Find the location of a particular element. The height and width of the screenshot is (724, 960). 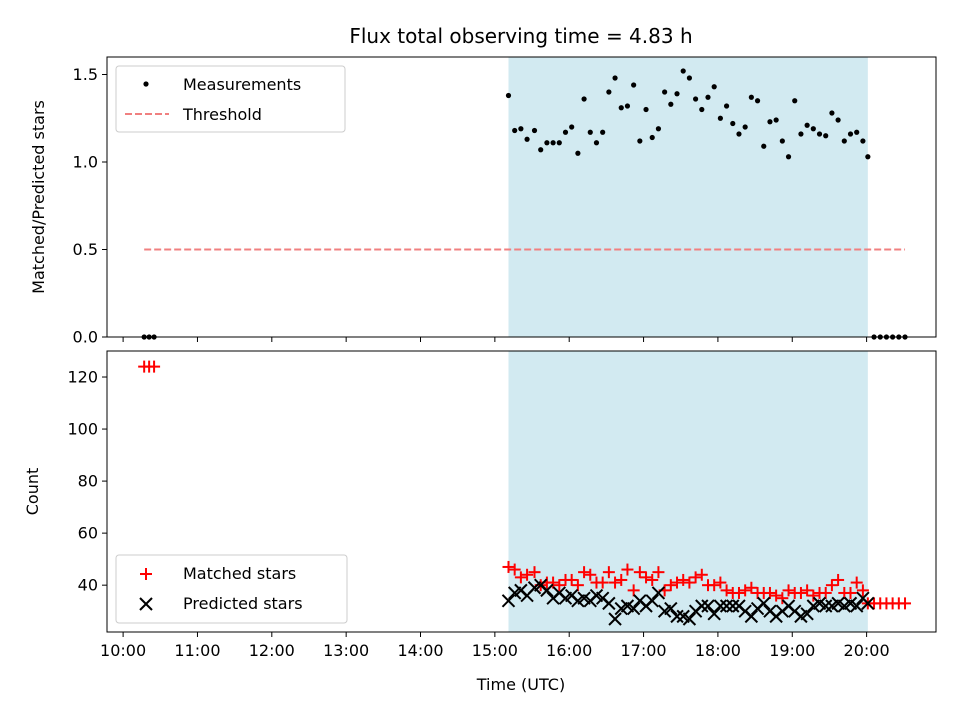

x-tick-label: 18:00 is located at coordinates (718, 650).